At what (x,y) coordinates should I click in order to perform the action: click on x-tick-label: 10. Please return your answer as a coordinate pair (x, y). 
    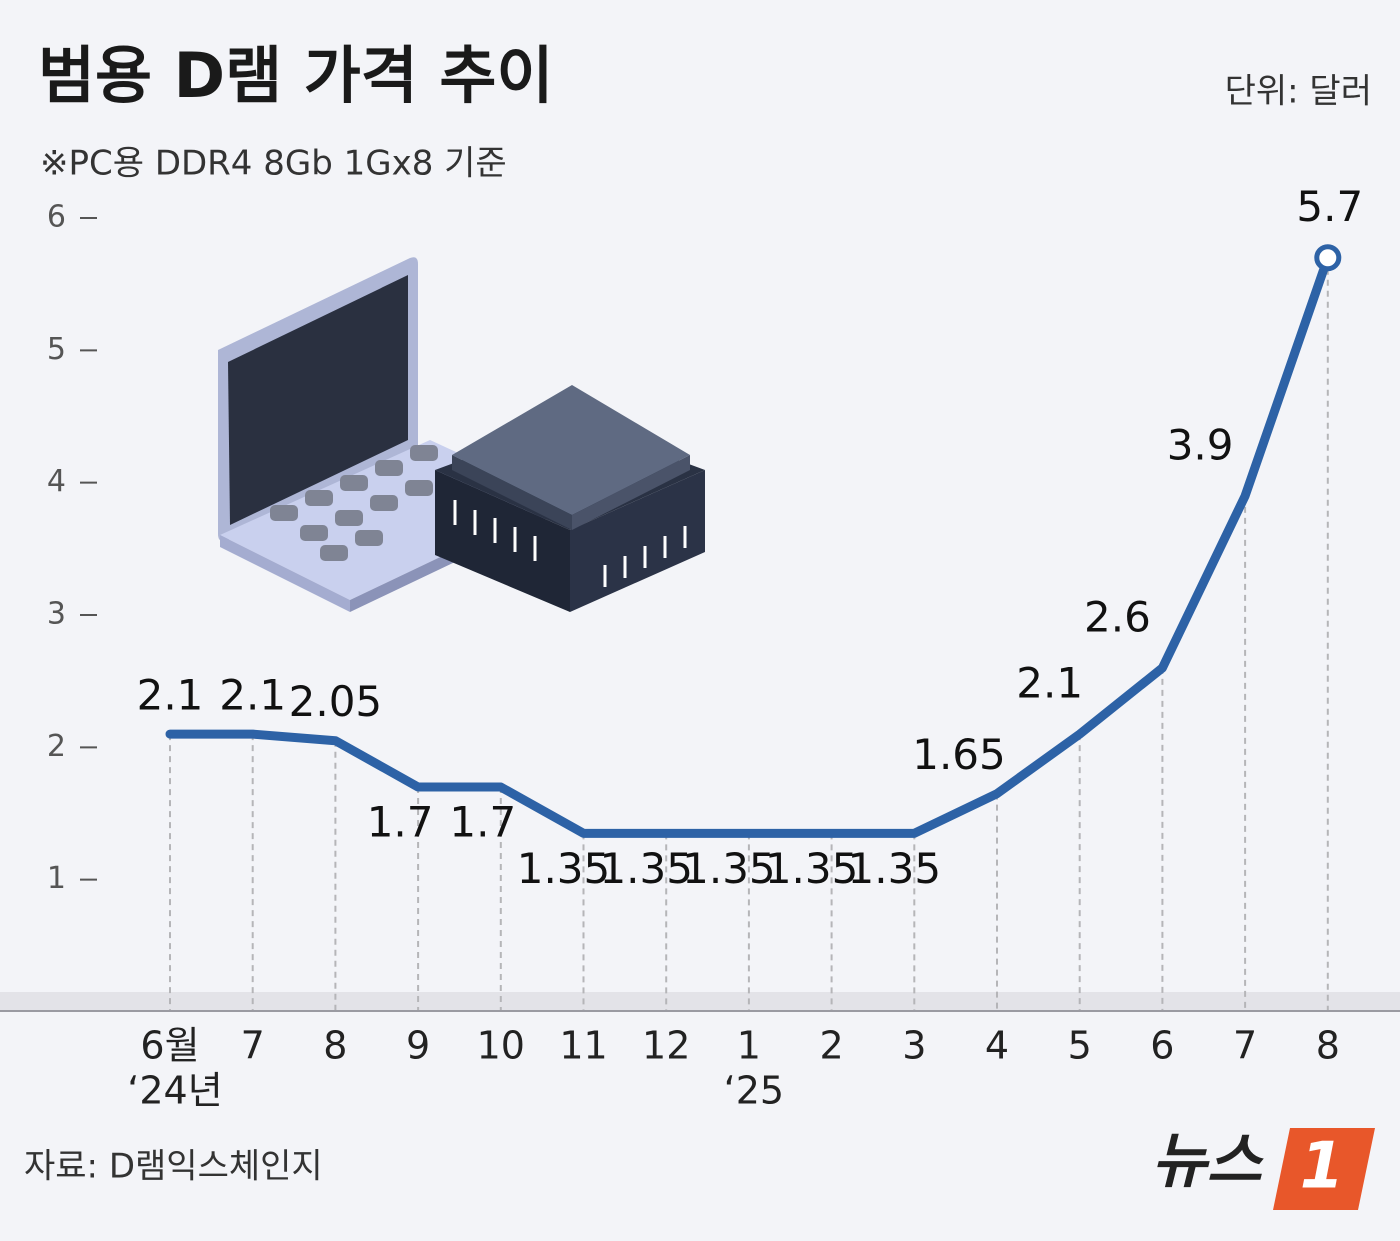
    Looking at the image, I should click on (501, 1046).